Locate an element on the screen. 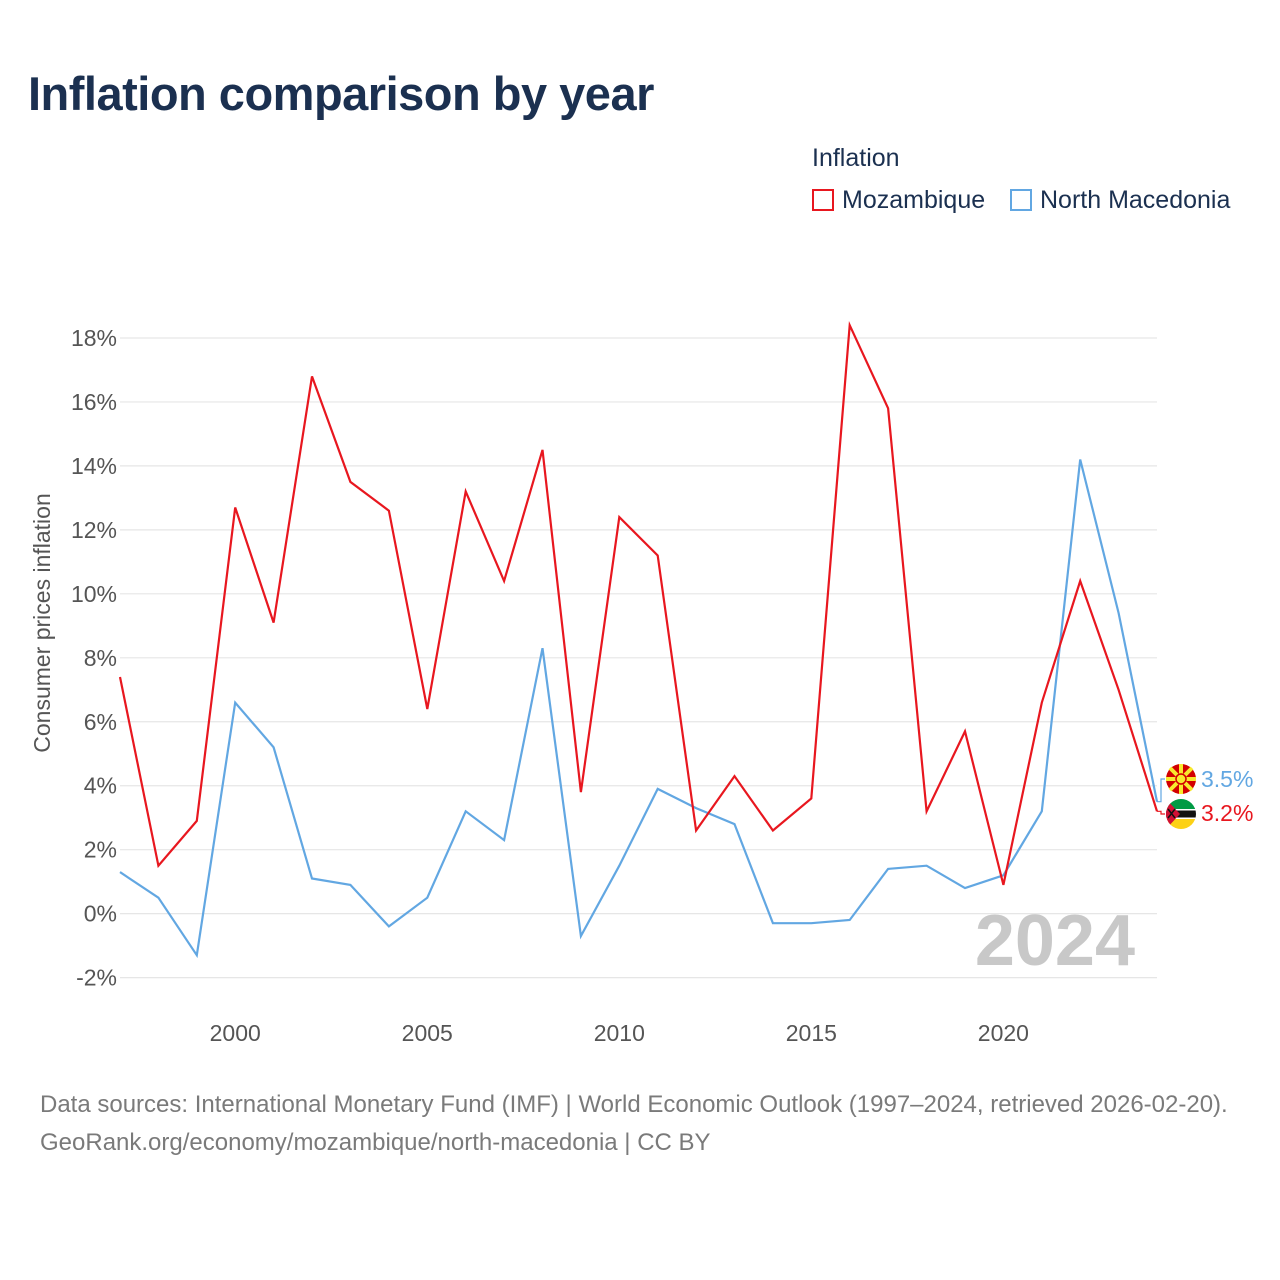  end-label-mozambique: 3.2% is located at coordinates (1227, 813).